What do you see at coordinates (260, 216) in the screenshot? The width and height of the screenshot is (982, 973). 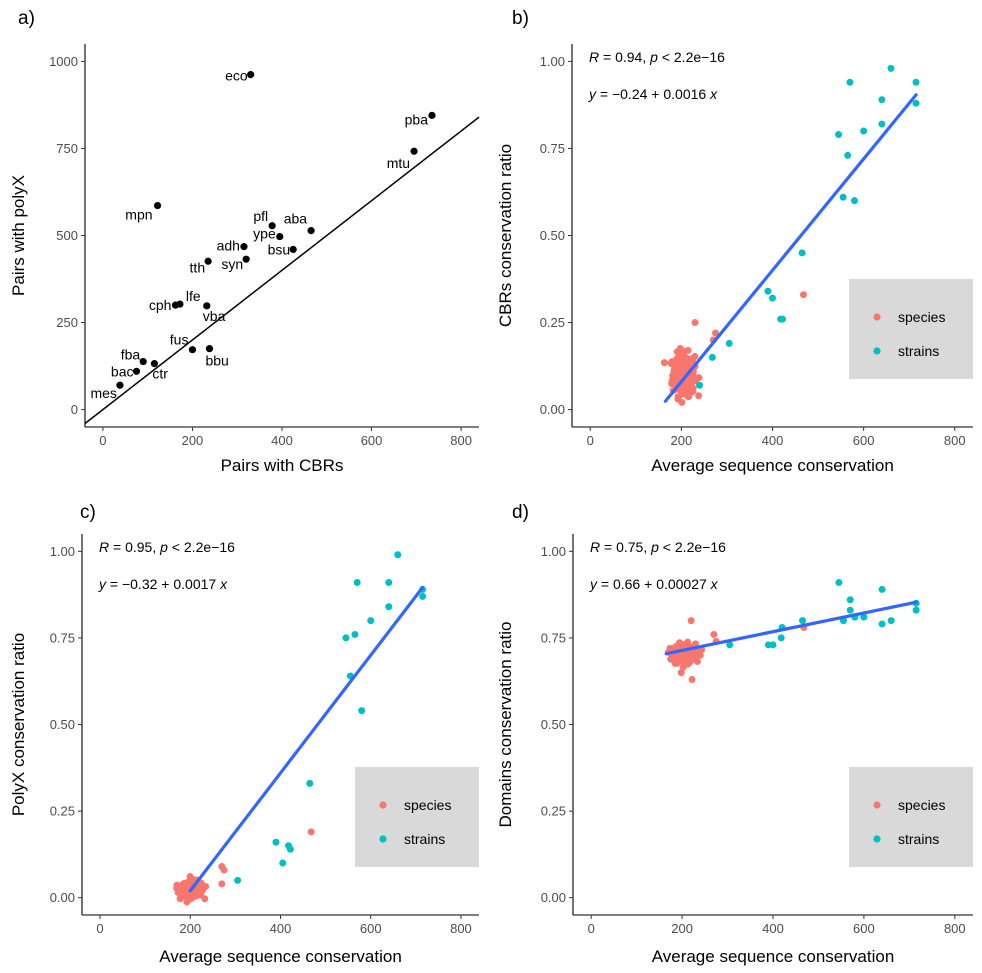 I see `point-label-pfl: pfl` at bounding box center [260, 216].